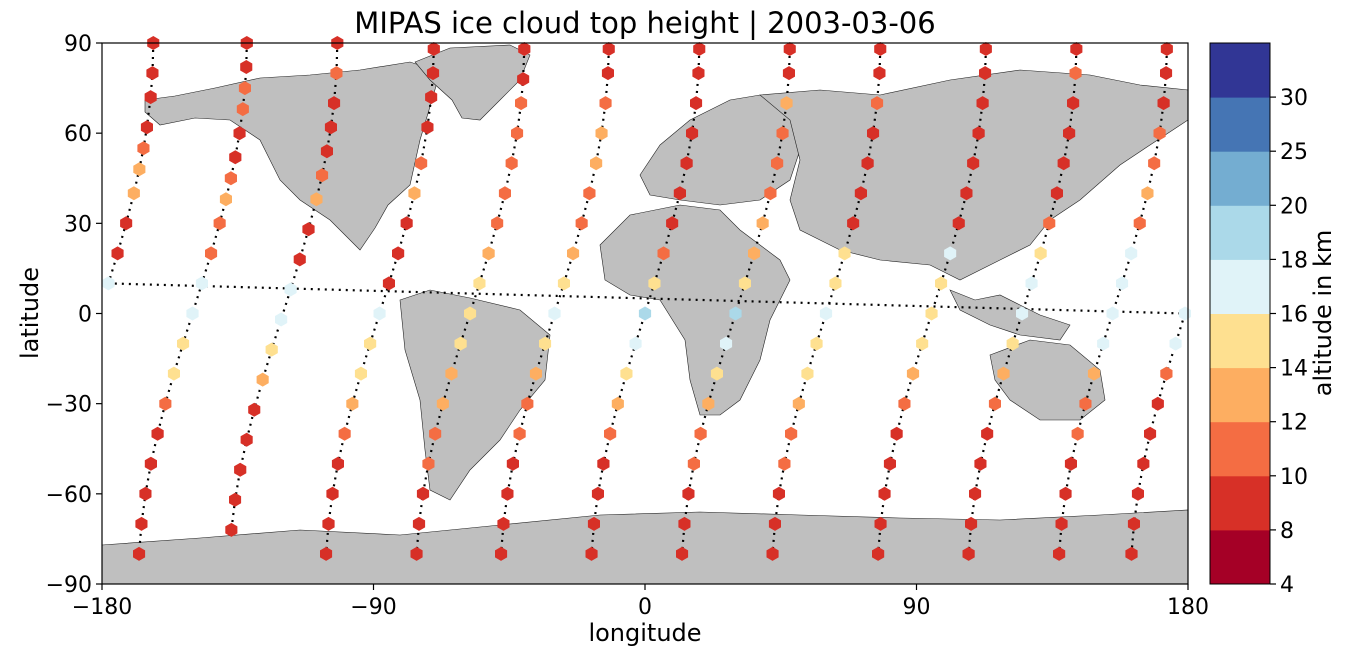 The image size is (1345, 661). I want to click on south-america-land, so click(475, 395).